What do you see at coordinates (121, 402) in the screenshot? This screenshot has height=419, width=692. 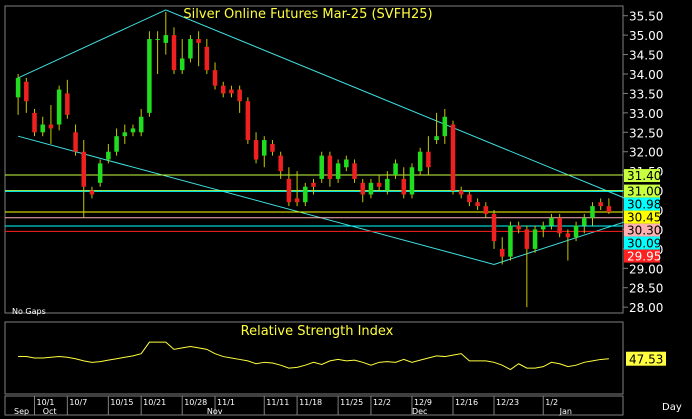 I see `x-day-label: 10/15` at bounding box center [121, 402].